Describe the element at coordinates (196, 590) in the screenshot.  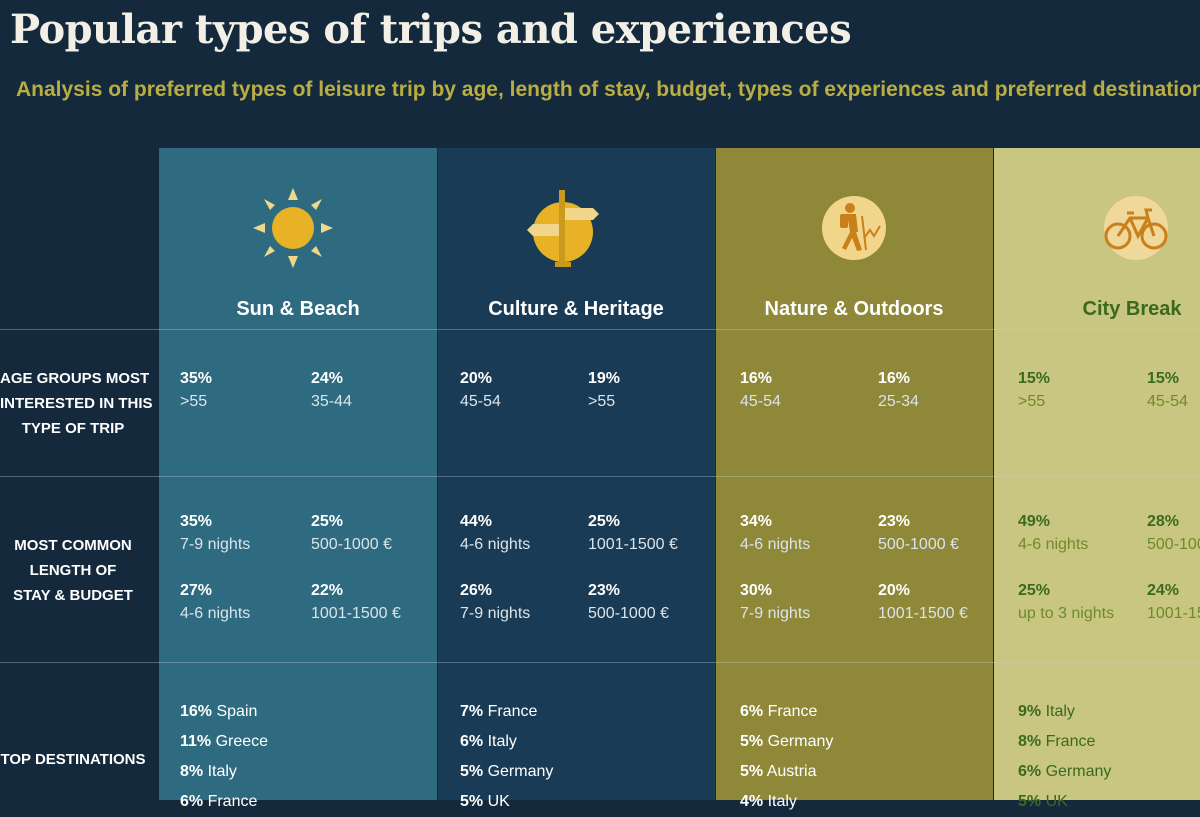
I see `stat-percent: 27%` at that location.